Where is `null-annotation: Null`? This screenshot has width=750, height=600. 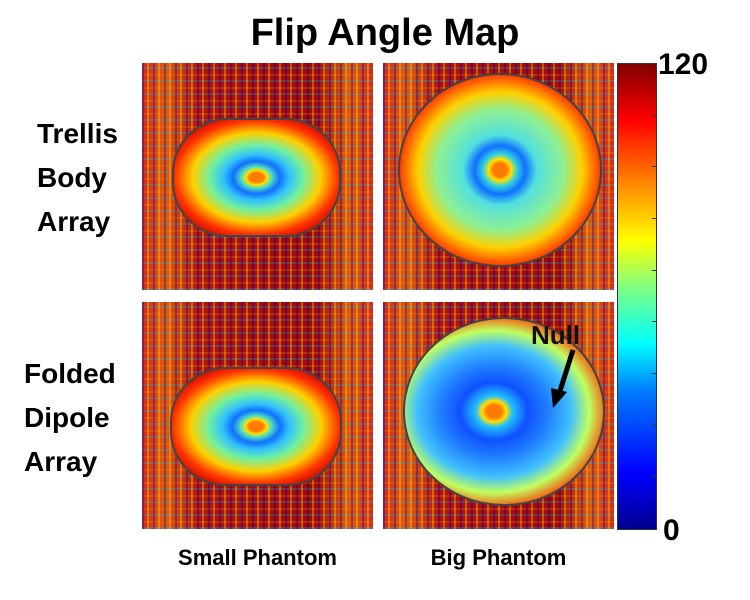
null-annotation: Null is located at coordinates (556, 335).